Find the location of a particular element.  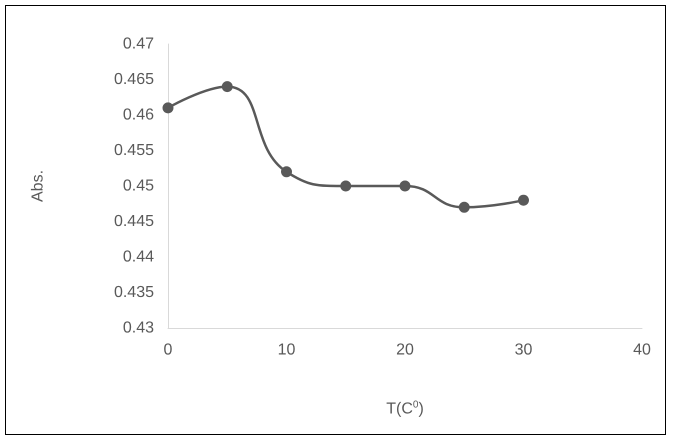

x-tick-label: 40 is located at coordinates (642, 350).